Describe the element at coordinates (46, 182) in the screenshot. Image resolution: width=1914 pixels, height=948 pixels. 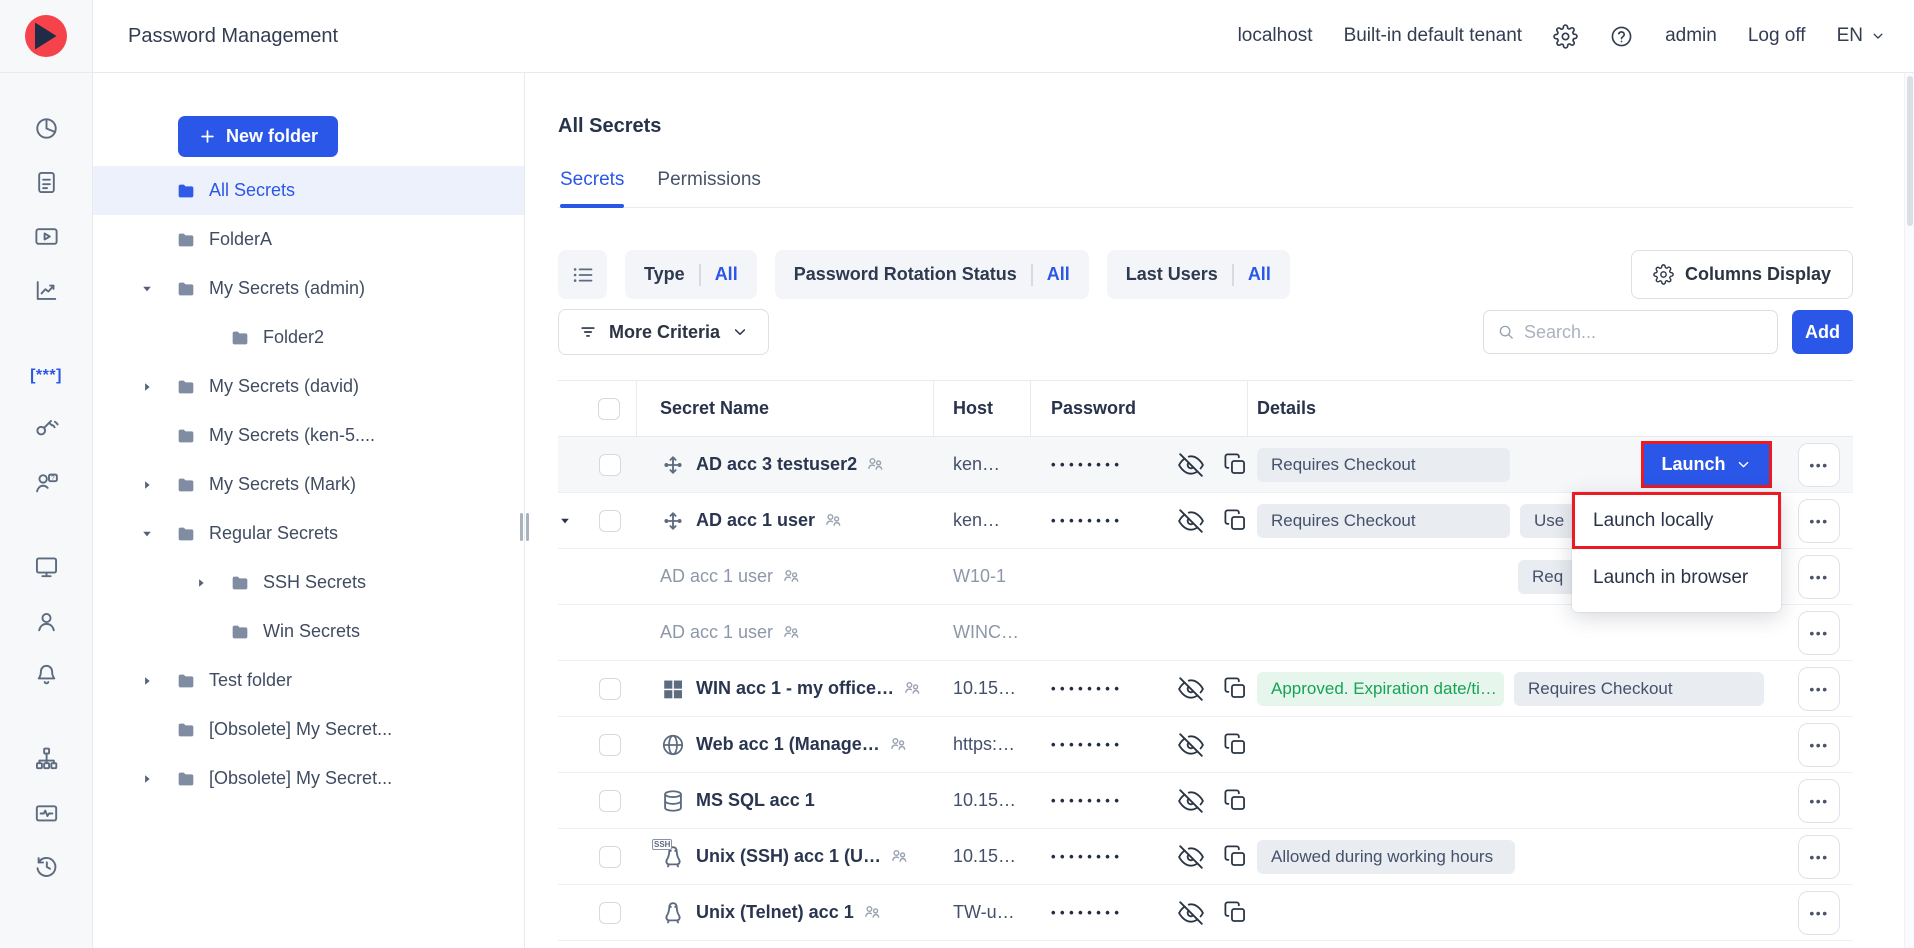
I see `rail-item-report-document` at that location.